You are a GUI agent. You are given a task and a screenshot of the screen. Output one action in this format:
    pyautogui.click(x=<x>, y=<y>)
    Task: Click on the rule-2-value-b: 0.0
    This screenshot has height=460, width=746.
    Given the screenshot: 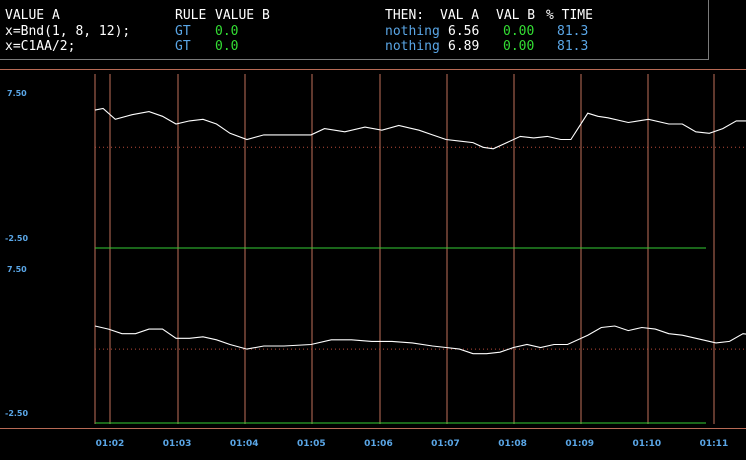 What is the action you would take?
    pyautogui.click(x=227, y=46)
    